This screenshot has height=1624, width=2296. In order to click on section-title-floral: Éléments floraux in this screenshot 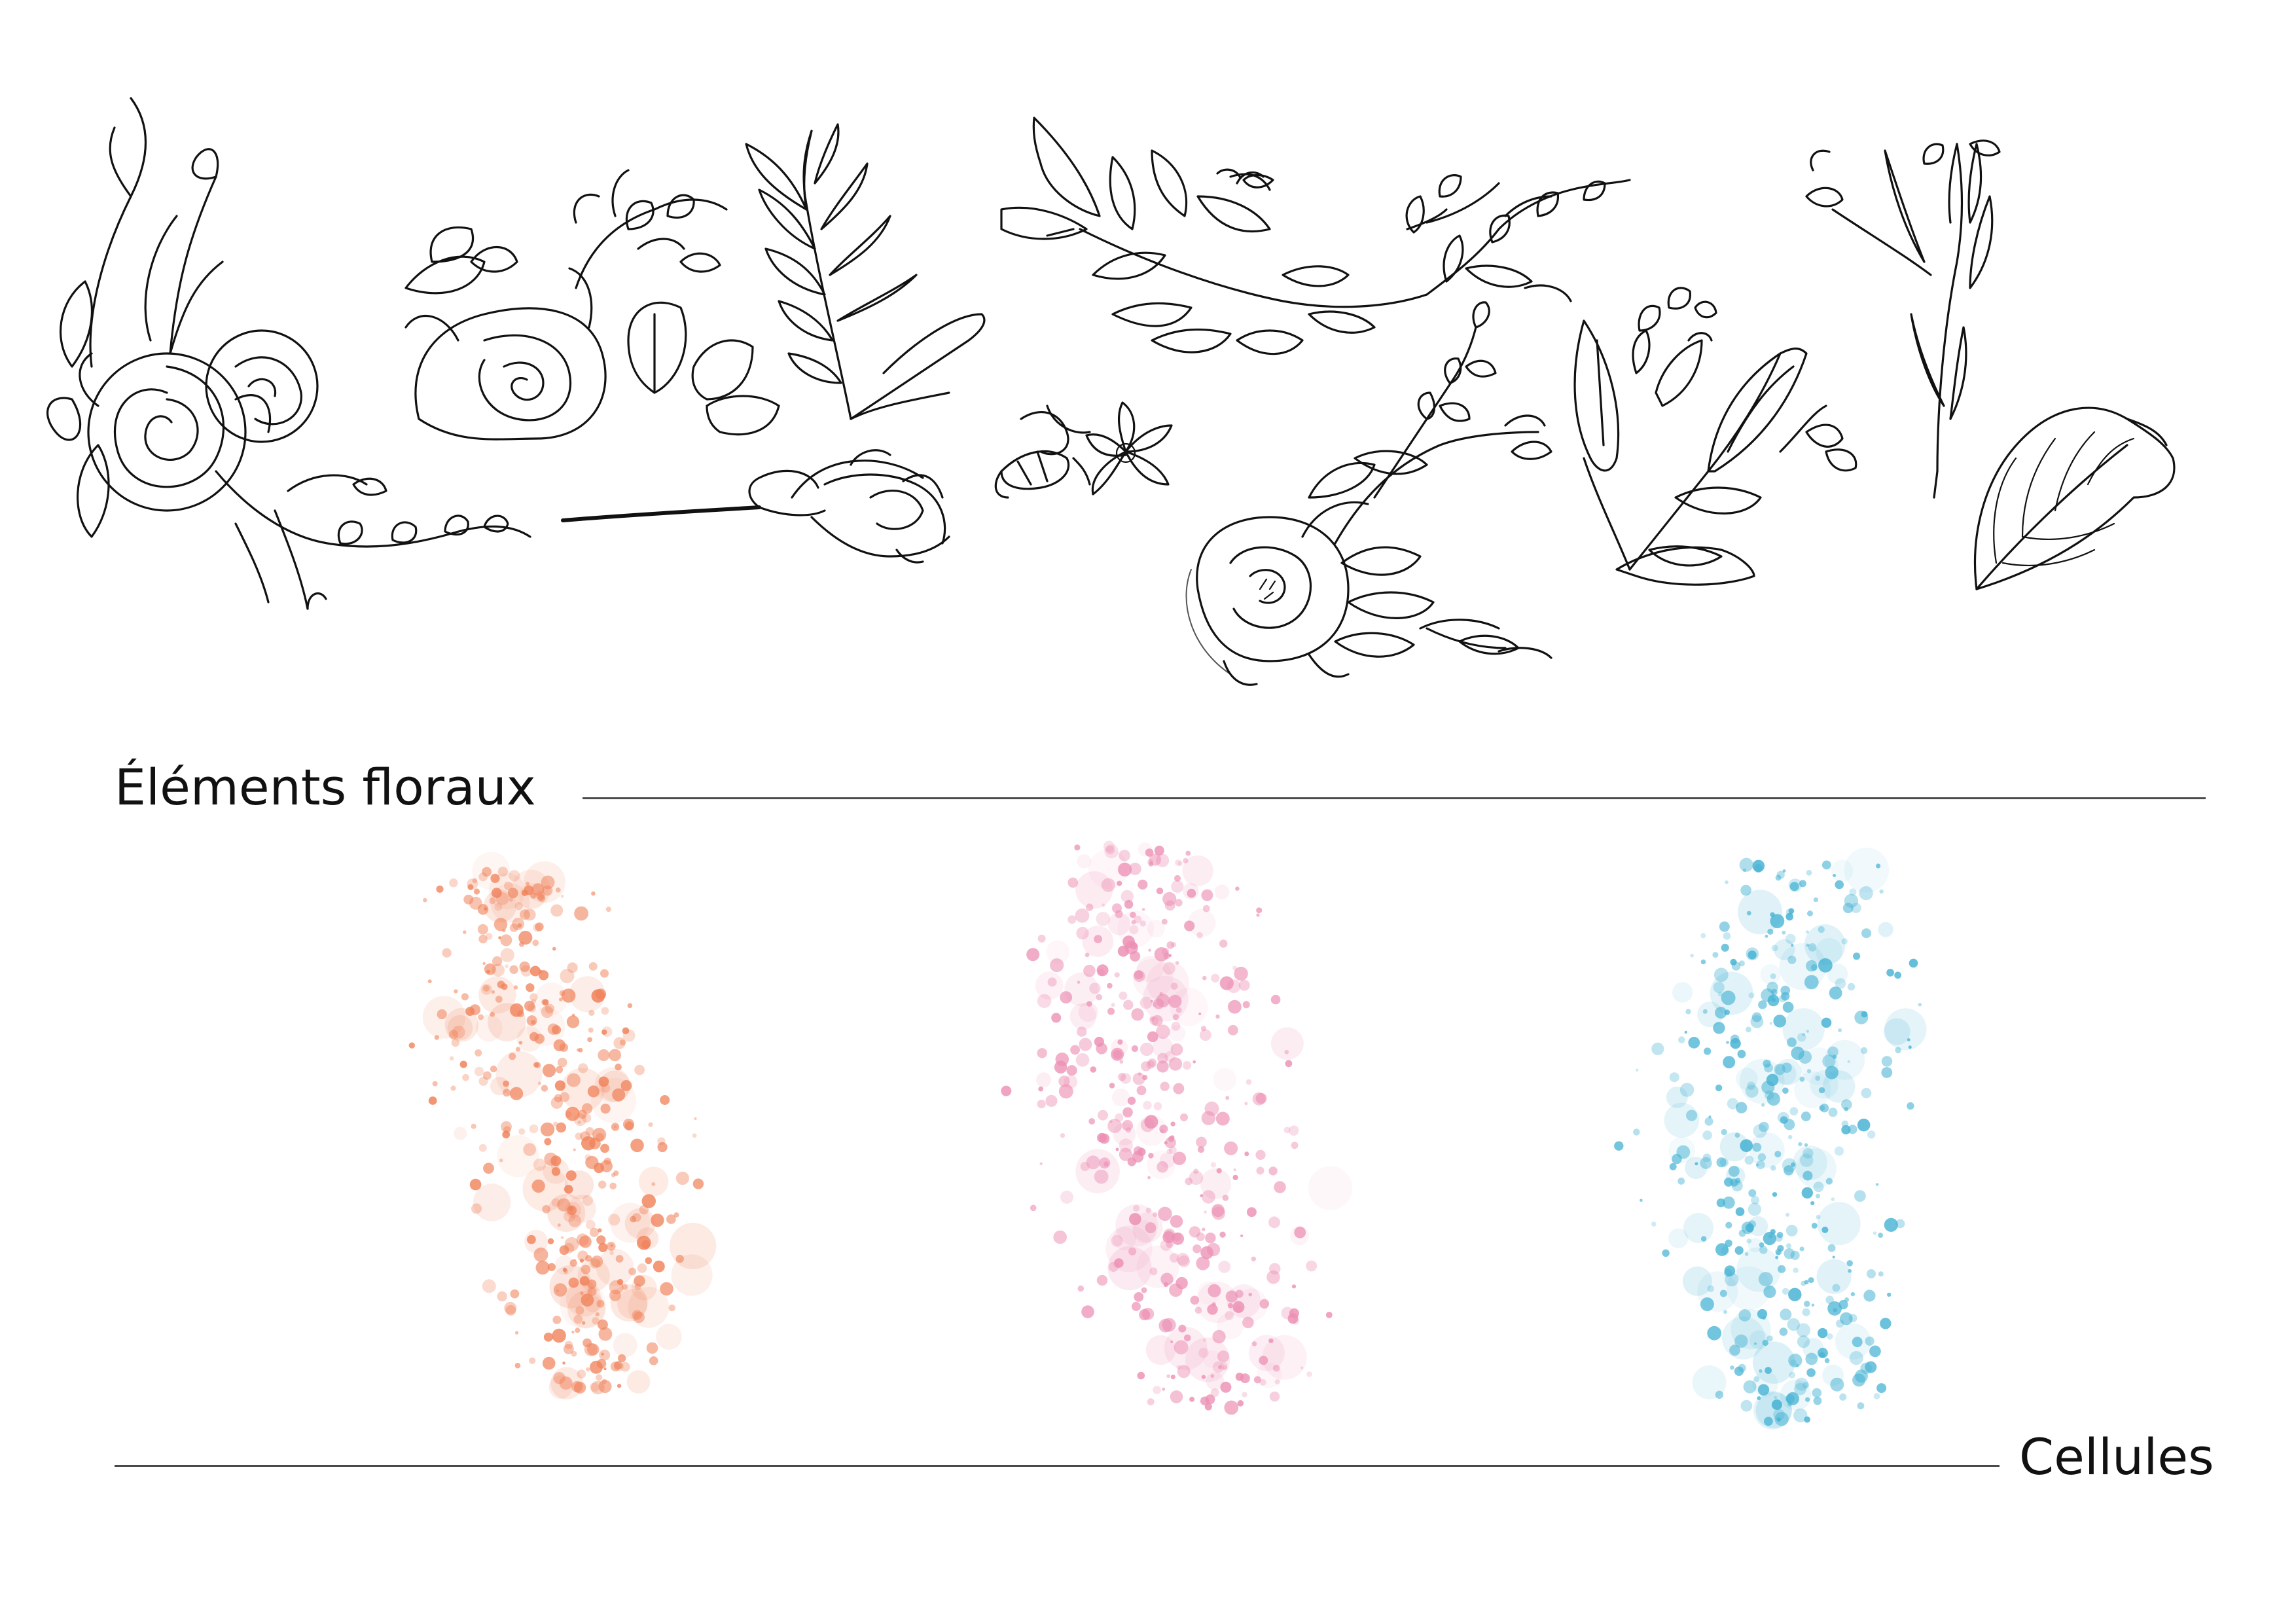, I will do `click(325, 787)`.